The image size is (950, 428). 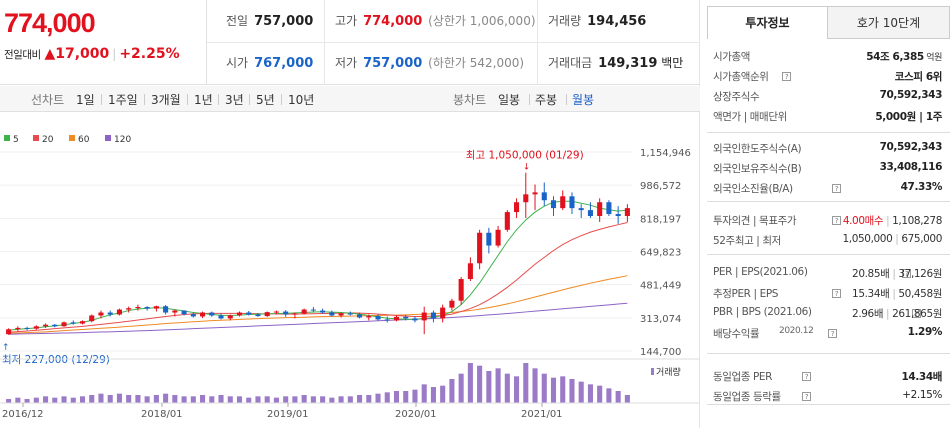 What do you see at coordinates (23, 414) in the screenshot?
I see `x-tick-label: 2016/12` at bounding box center [23, 414].